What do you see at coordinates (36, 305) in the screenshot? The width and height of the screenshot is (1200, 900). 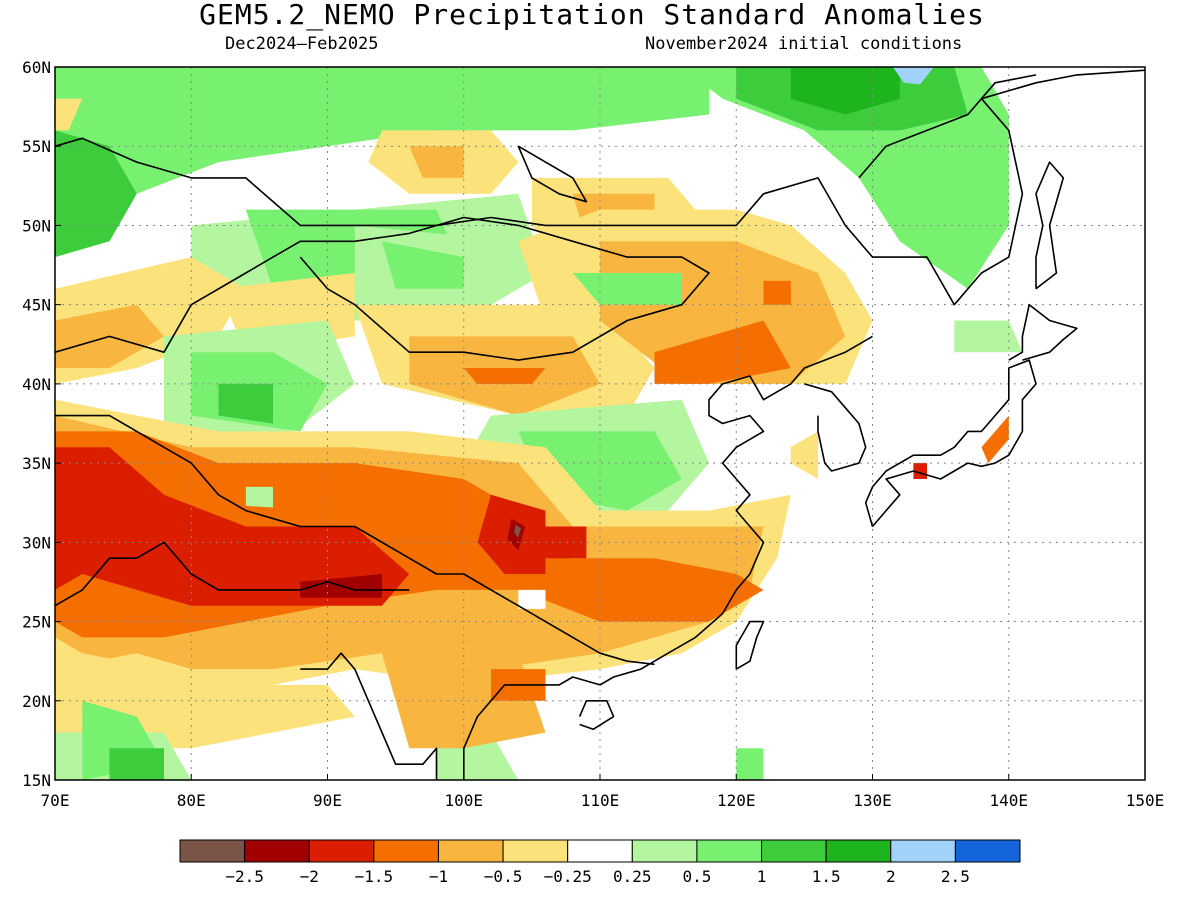 I see `lat-tick-label: 45N` at bounding box center [36, 305].